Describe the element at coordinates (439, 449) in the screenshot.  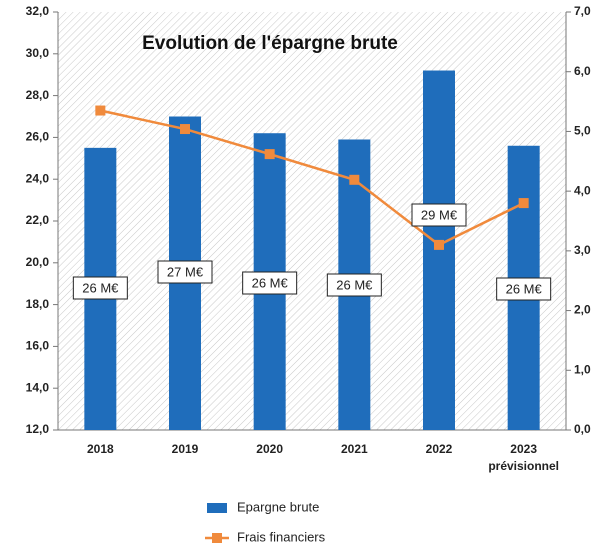
I see `x-tick-label: 2022` at that location.